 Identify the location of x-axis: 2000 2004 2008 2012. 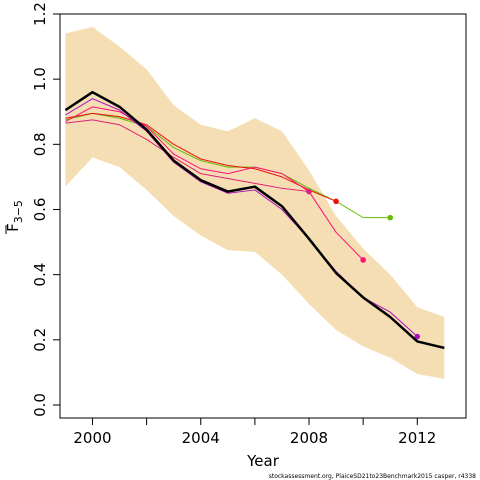
(254, 432).